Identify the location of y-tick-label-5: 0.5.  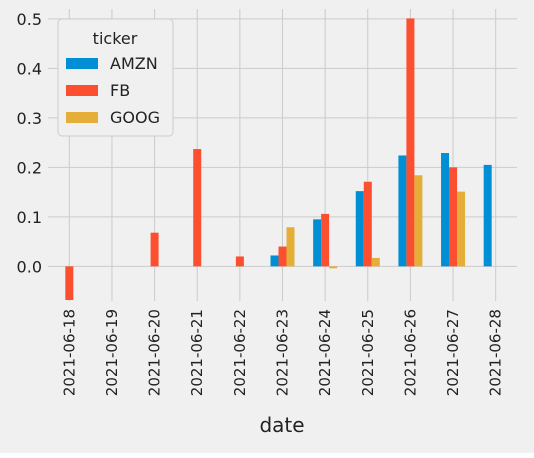
(29, 19).